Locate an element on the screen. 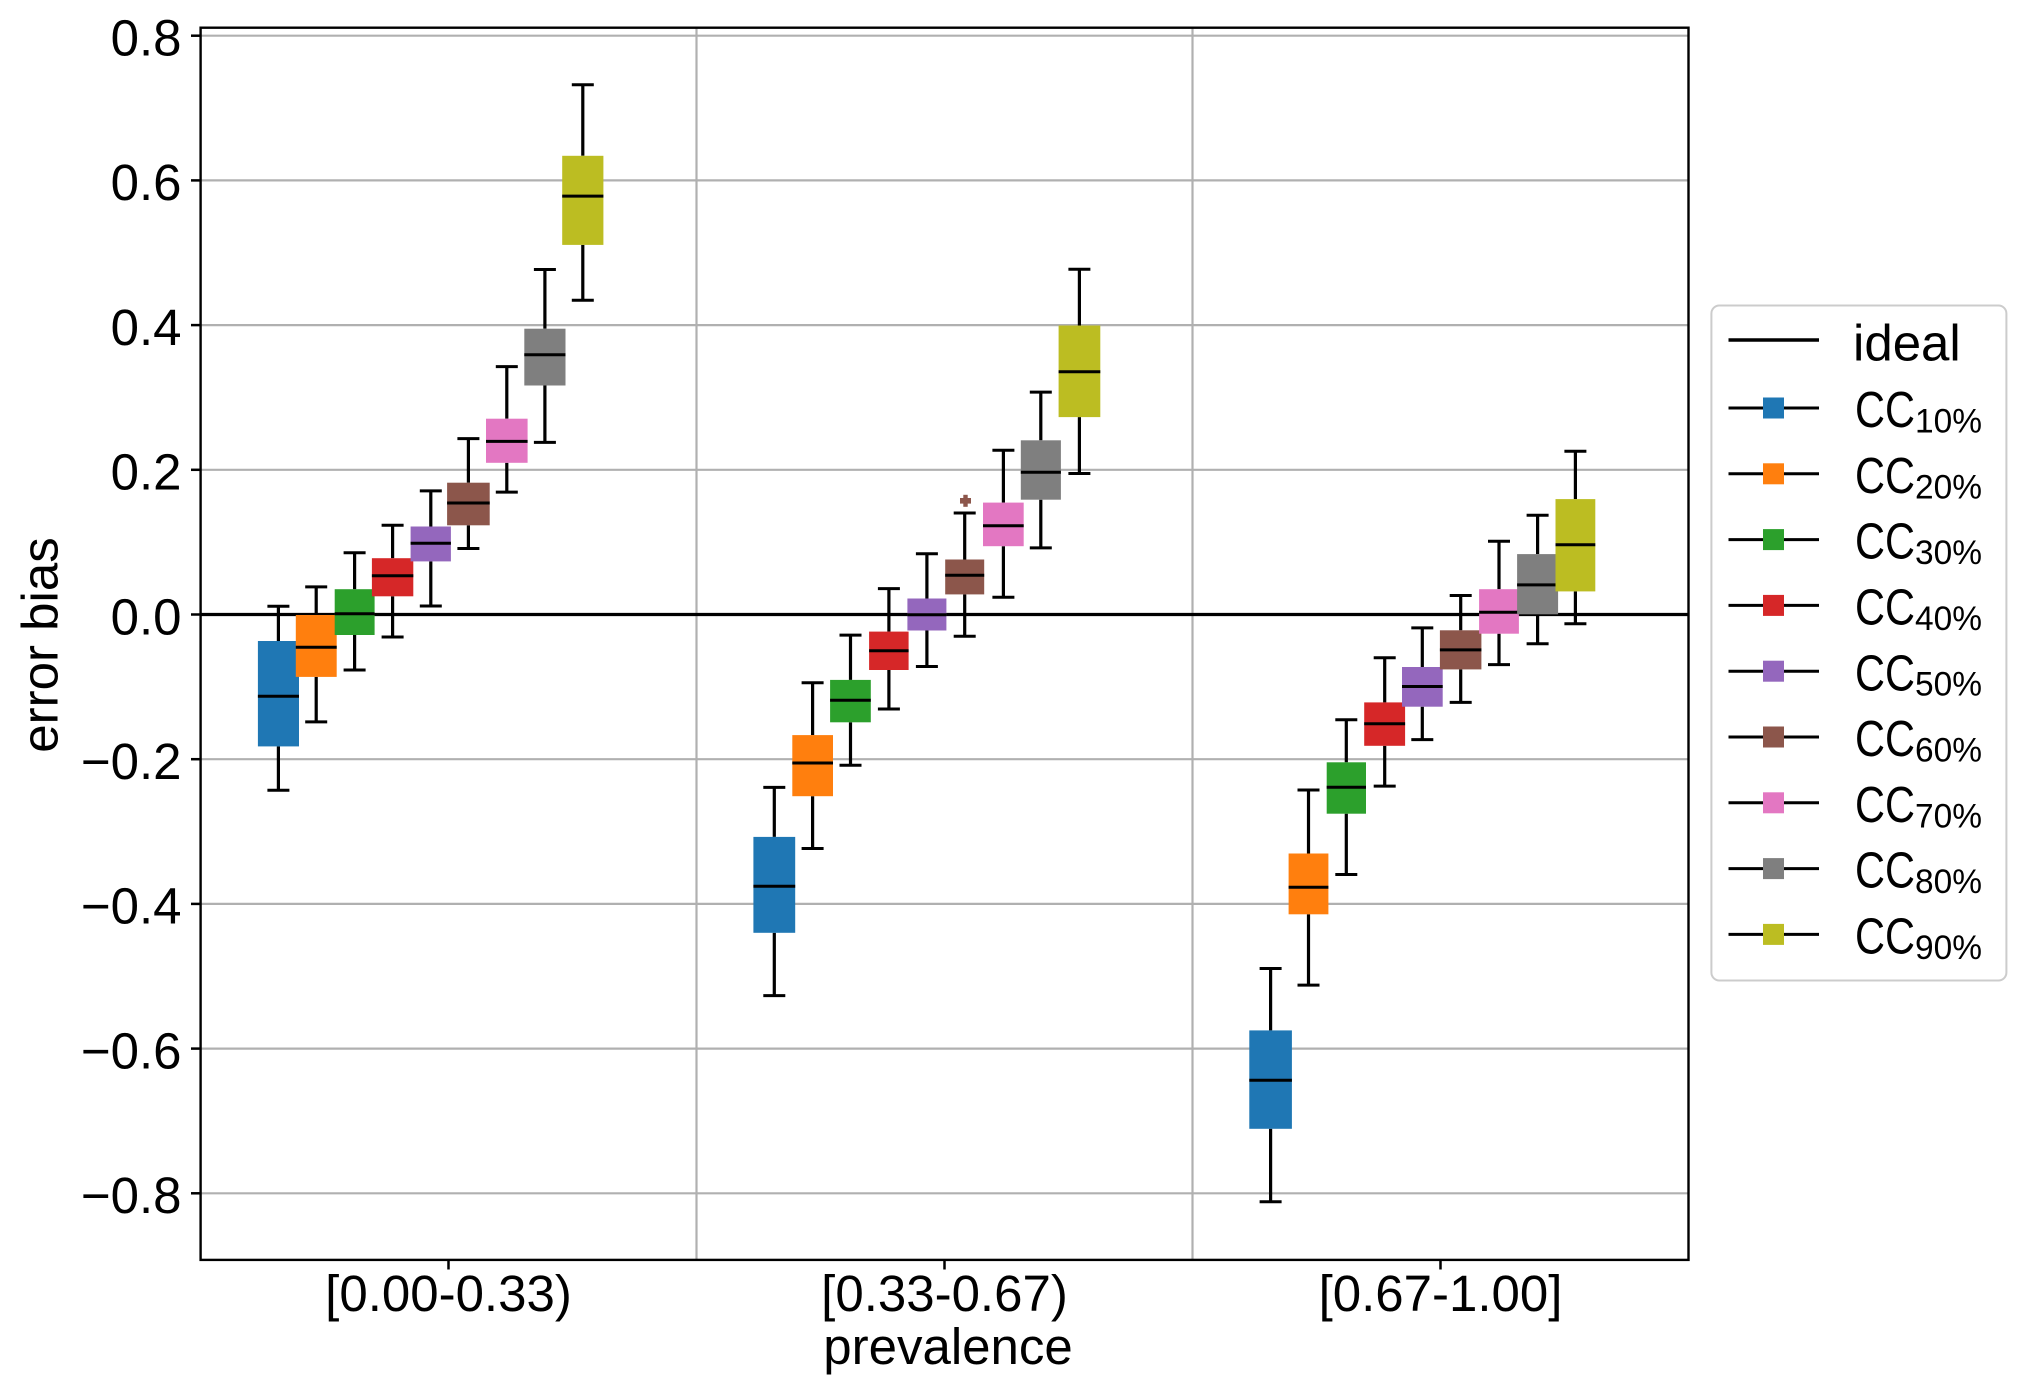  svg-text: ideal is located at coordinates (1907, 343).